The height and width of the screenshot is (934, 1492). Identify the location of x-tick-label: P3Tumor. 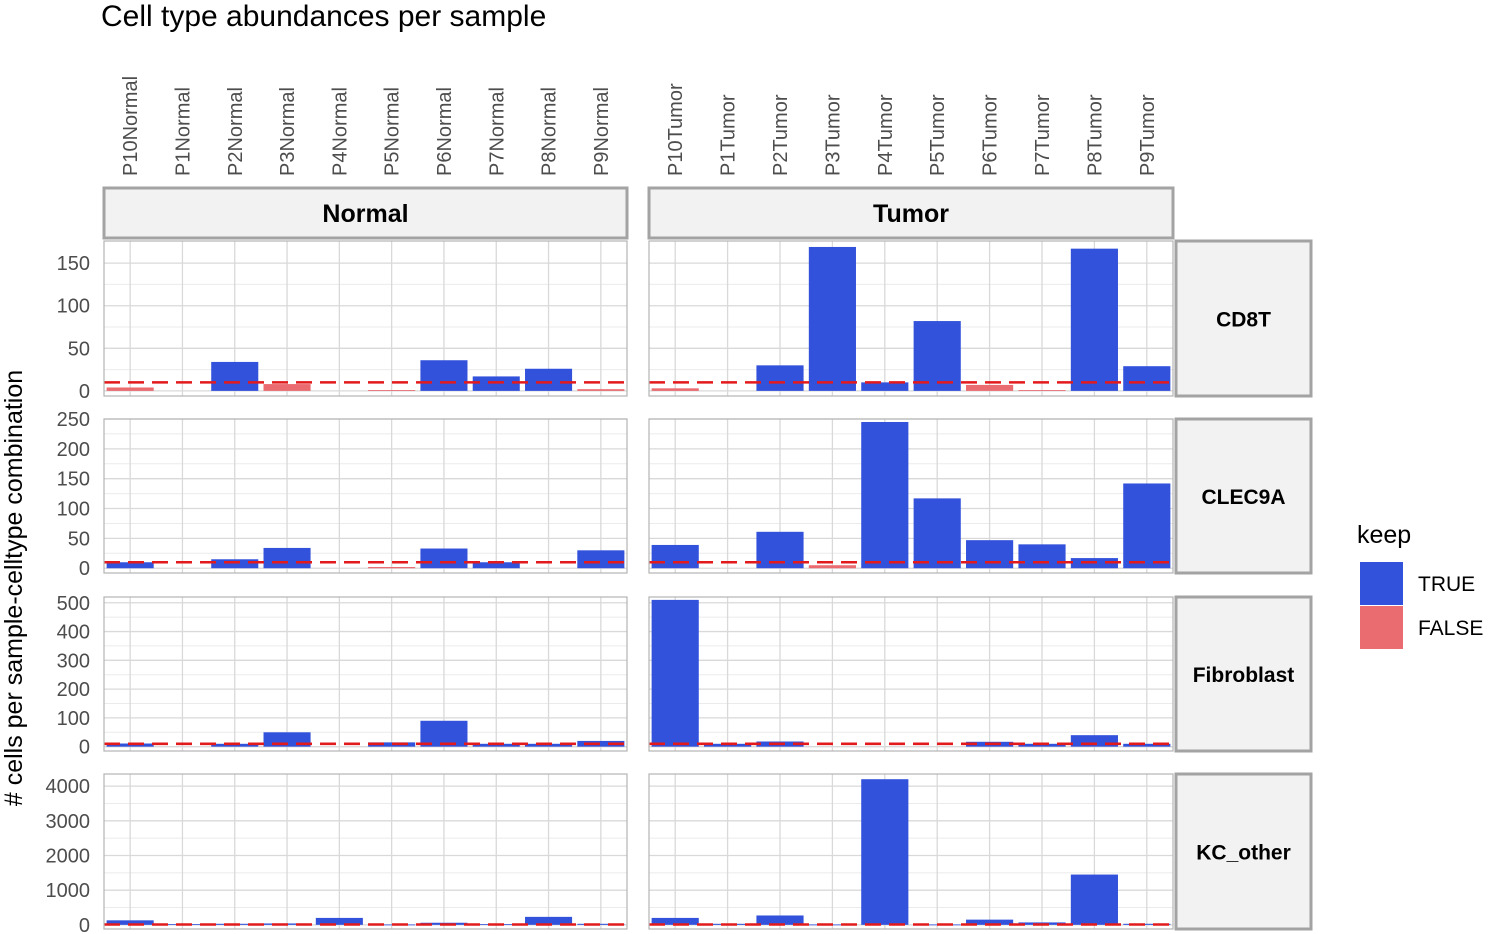
(833, 135).